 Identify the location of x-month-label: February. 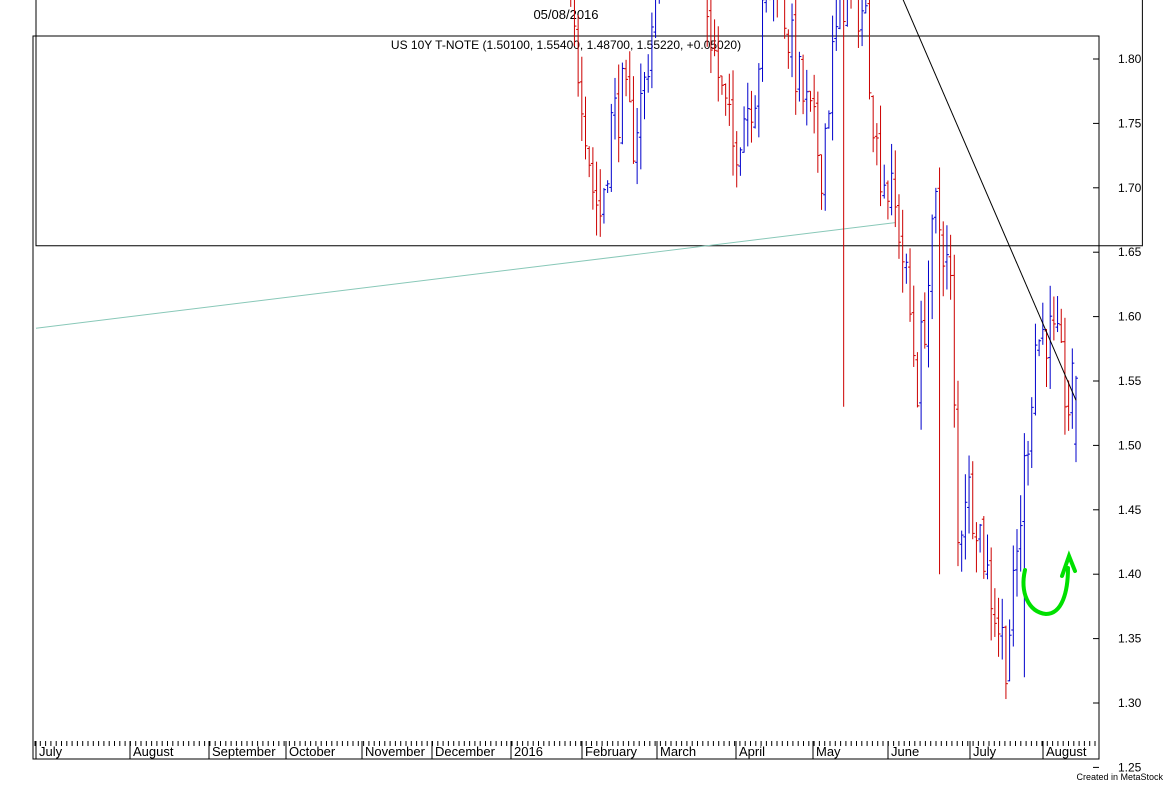
(611, 751).